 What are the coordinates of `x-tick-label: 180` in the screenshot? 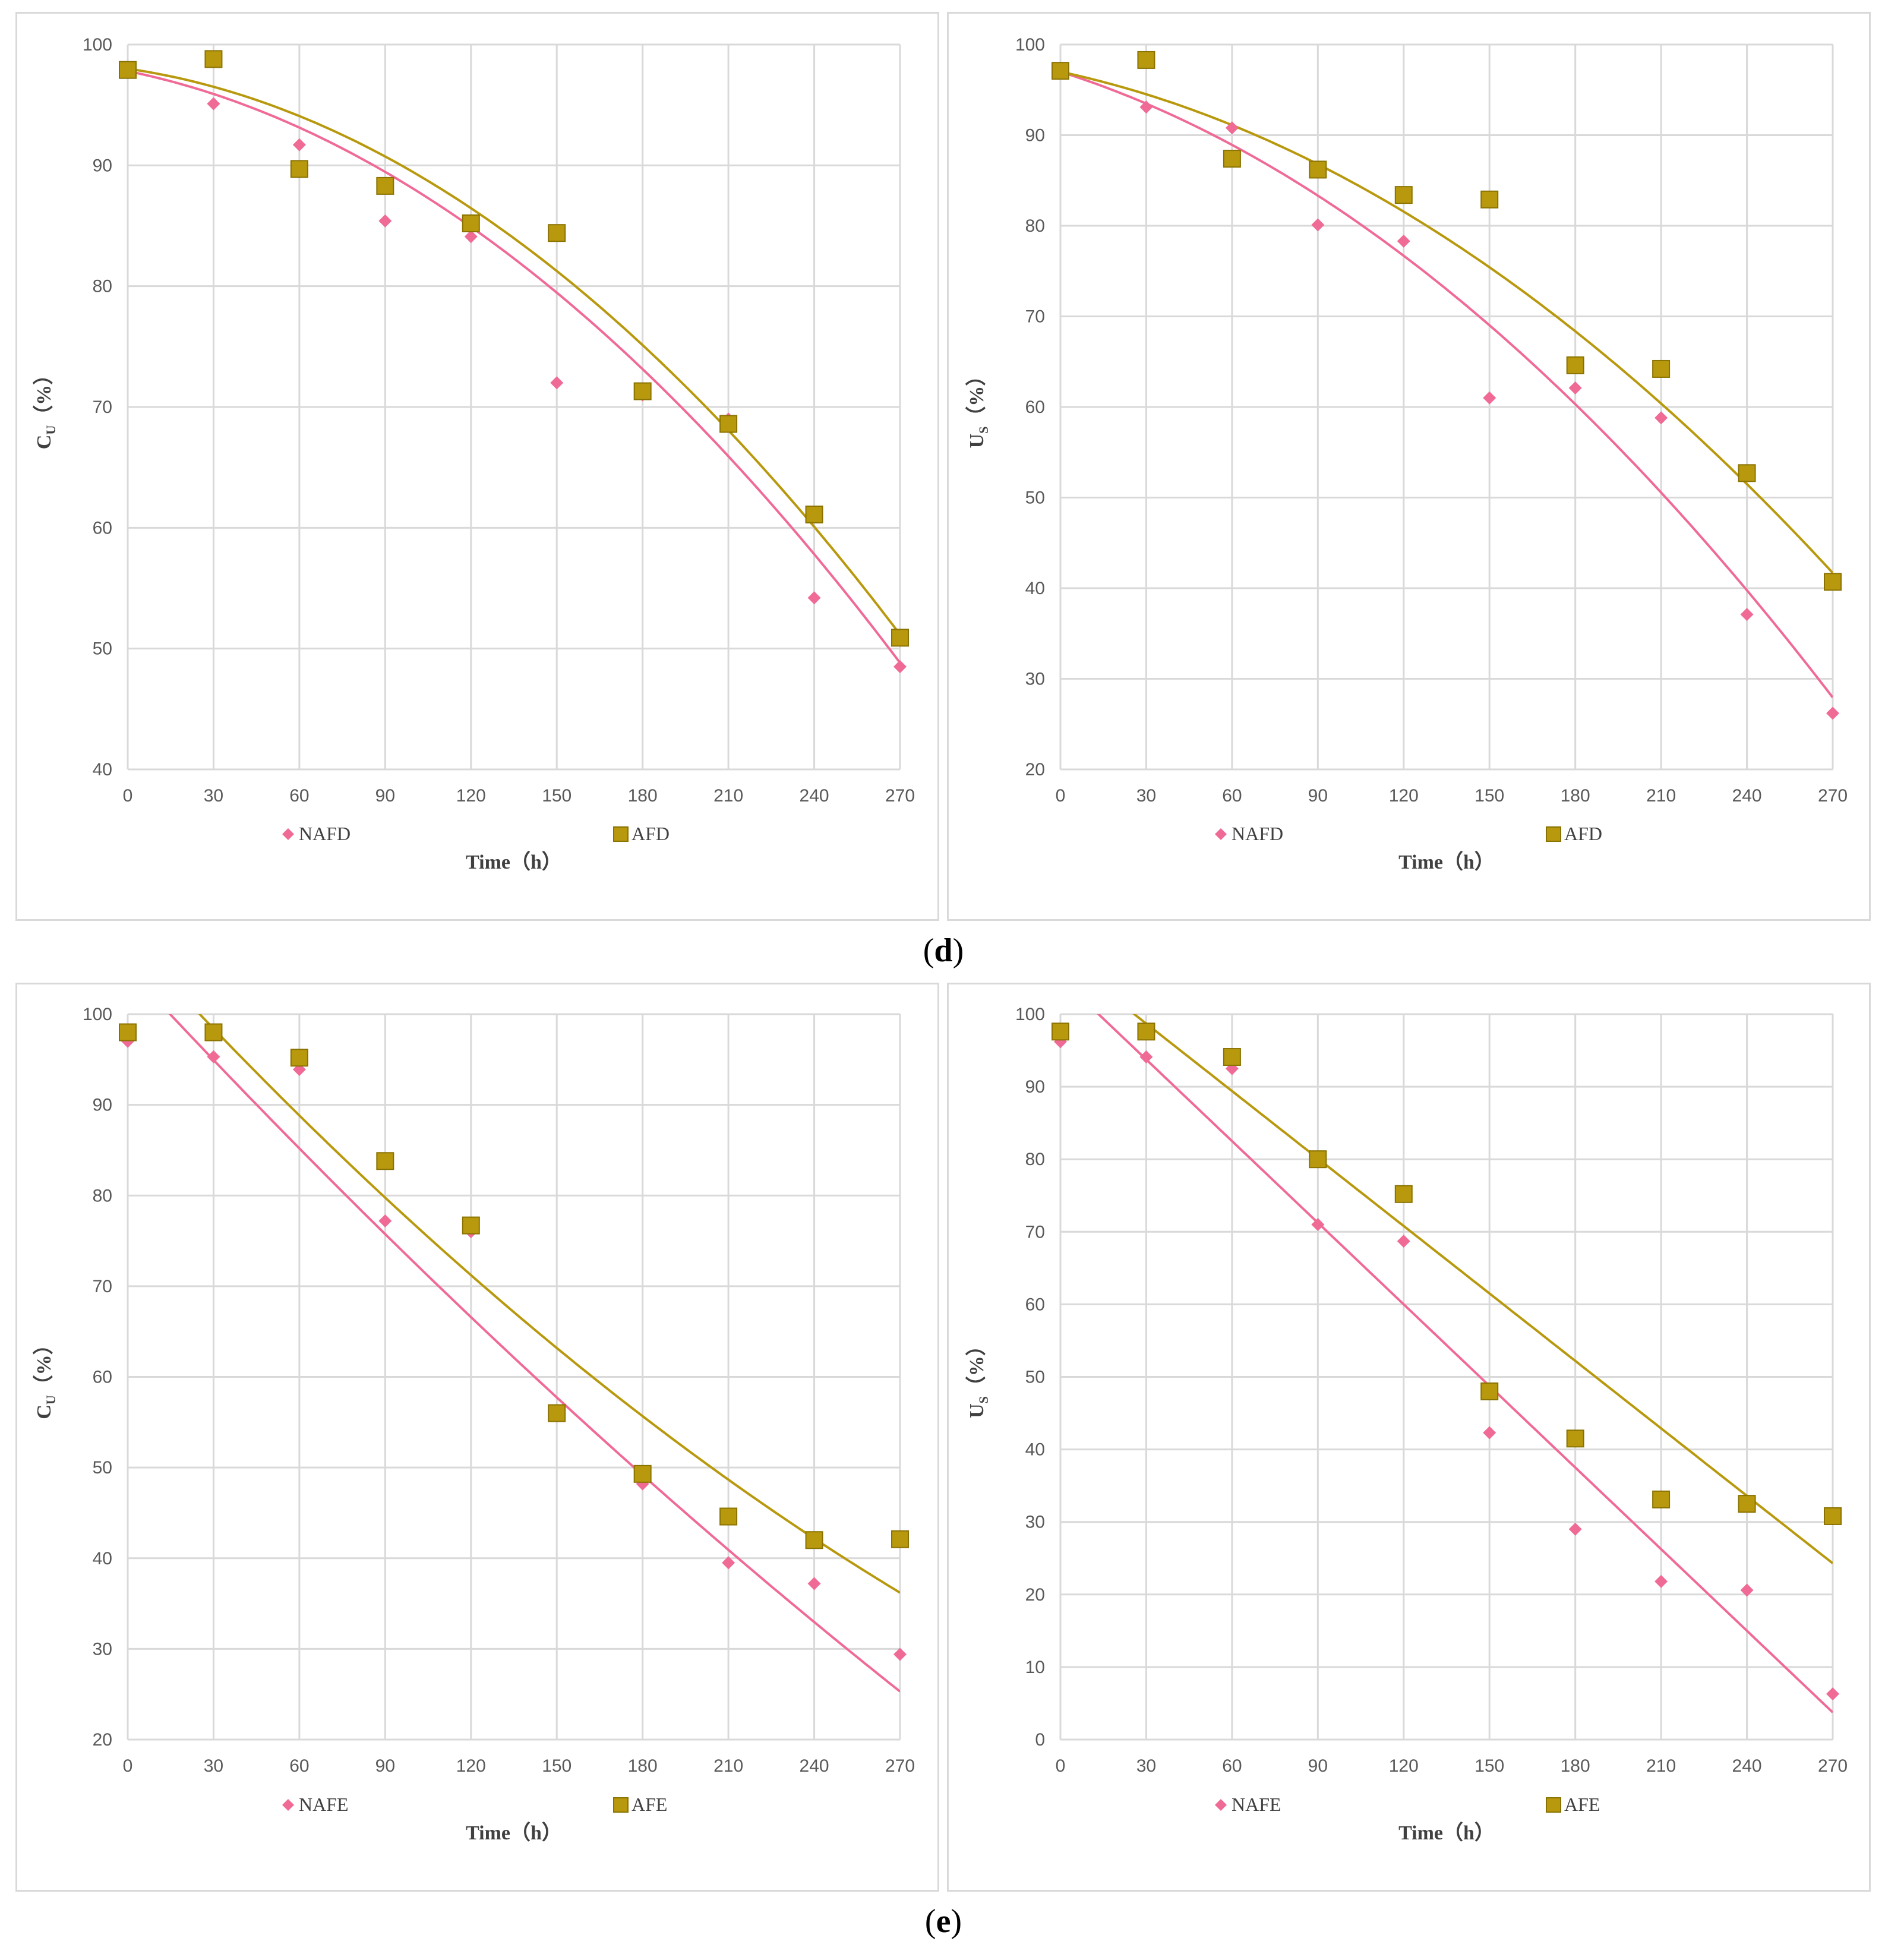 It's located at (643, 796).